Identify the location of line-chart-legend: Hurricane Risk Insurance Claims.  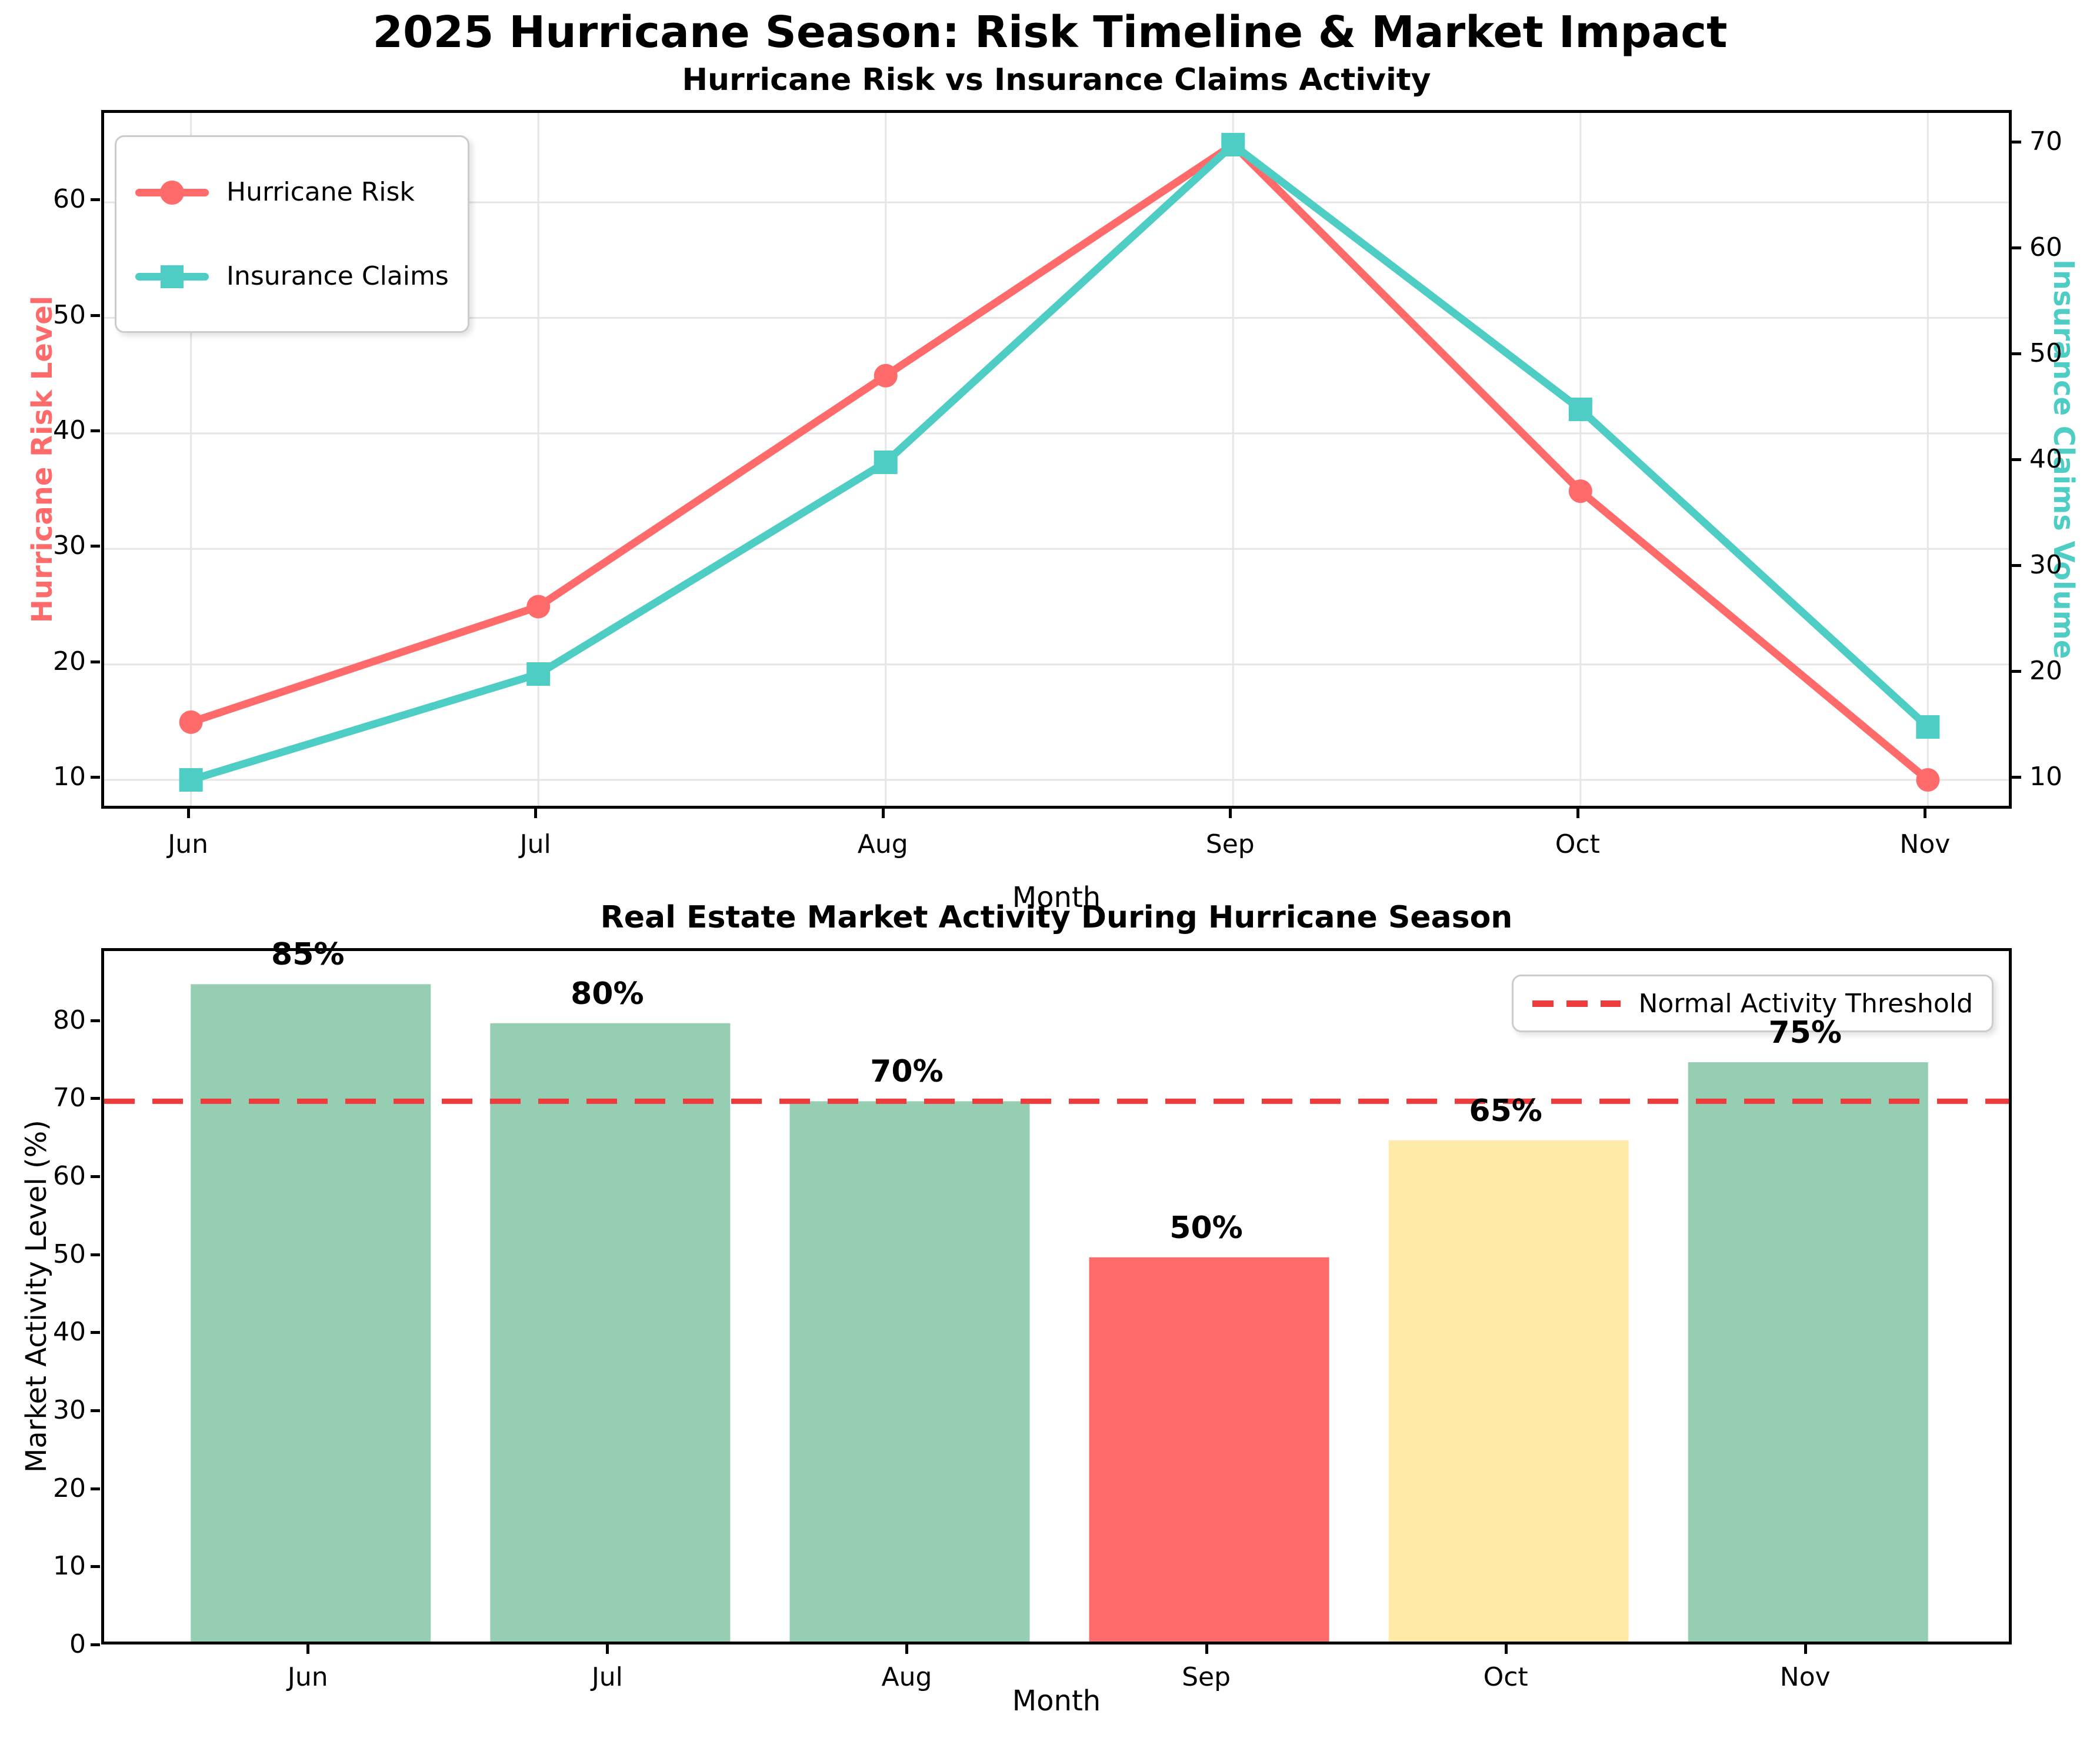
(292, 234).